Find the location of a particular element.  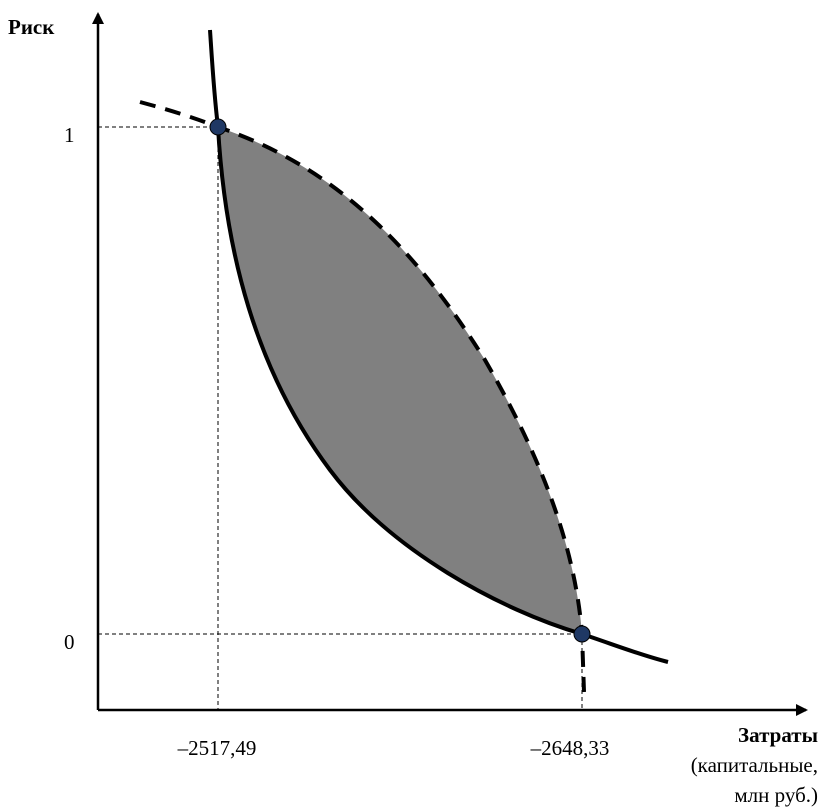

x-axis-label: Затраты is located at coordinates (778, 735).